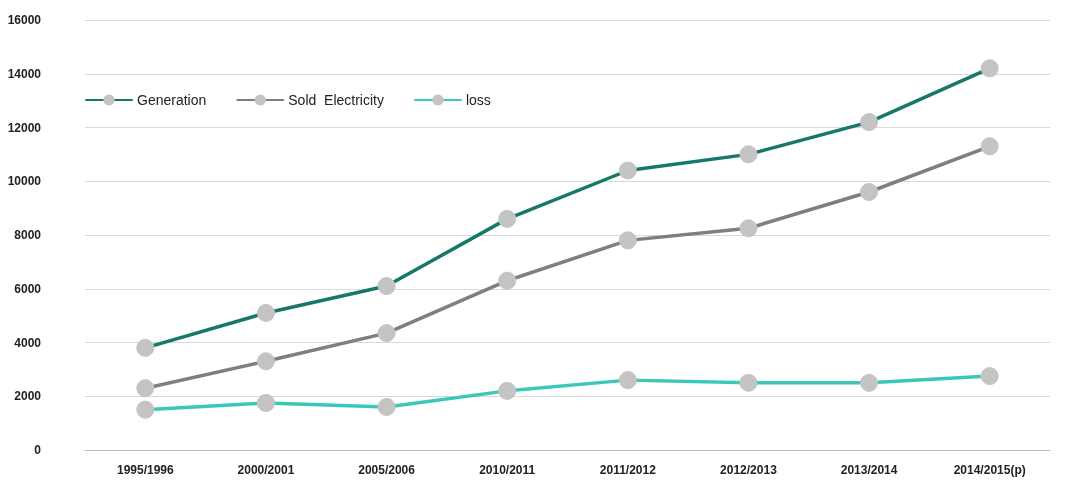 Image resolution: width=1088 pixels, height=495 pixels. I want to click on y-tick-label: 10000, so click(24, 181).